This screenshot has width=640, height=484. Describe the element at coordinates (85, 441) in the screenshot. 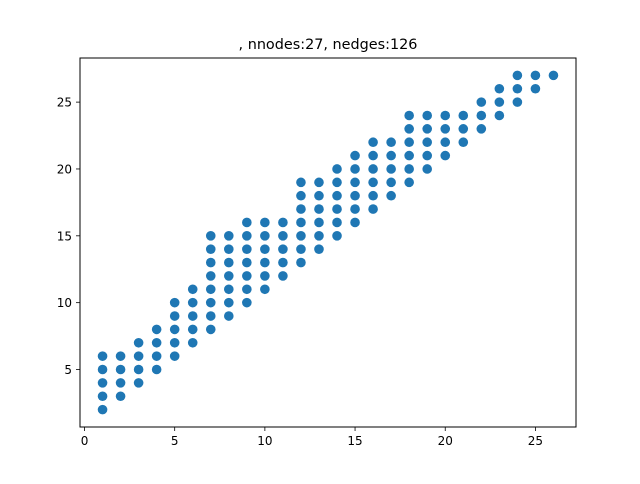

I see `x-tick-label: 0` at that location.